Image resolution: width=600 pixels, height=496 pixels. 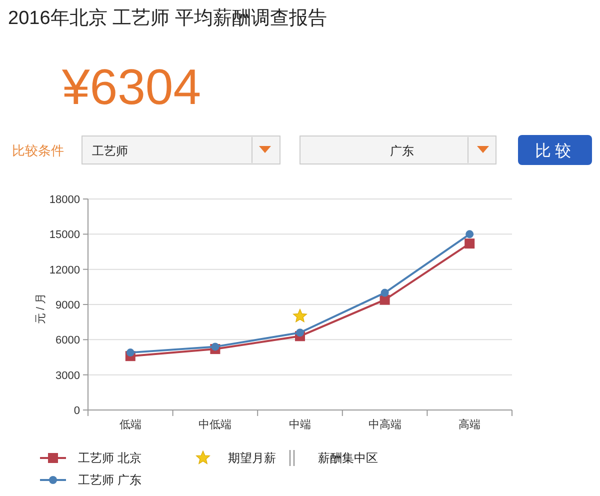 What do you see at coordinates (64, 270) in the screenshot?
I see `y-tick-label: 12000` at bounding box center [64, 270].